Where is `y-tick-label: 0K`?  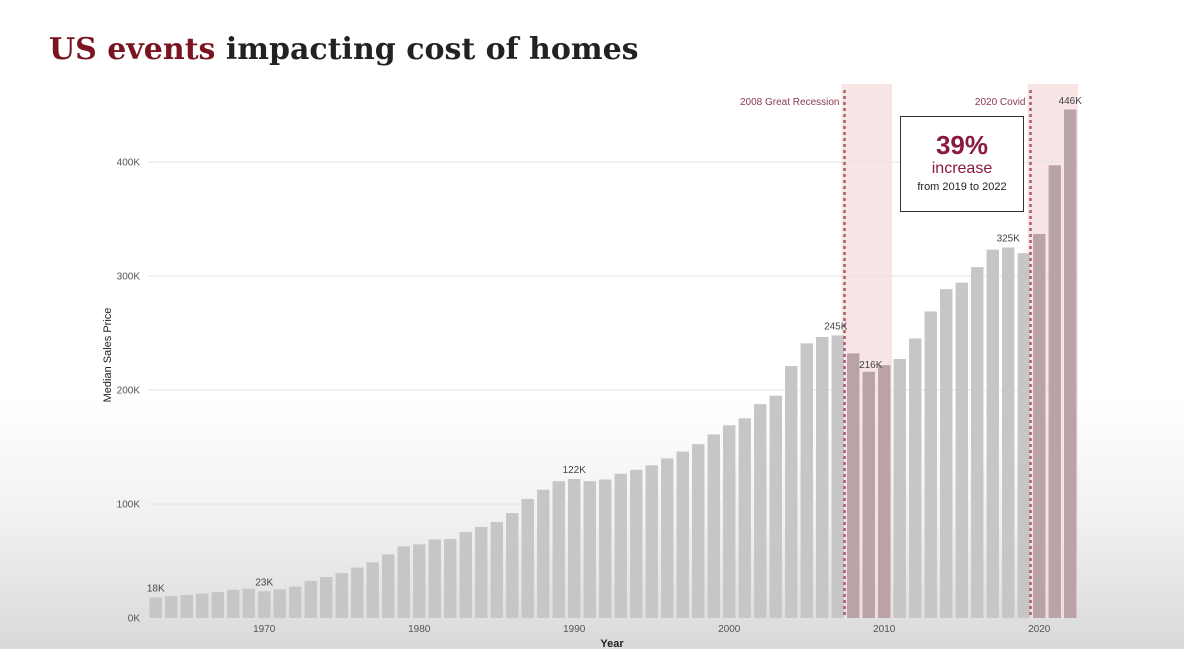
y-tick-label: 0K is located at coordinates (134, 619).